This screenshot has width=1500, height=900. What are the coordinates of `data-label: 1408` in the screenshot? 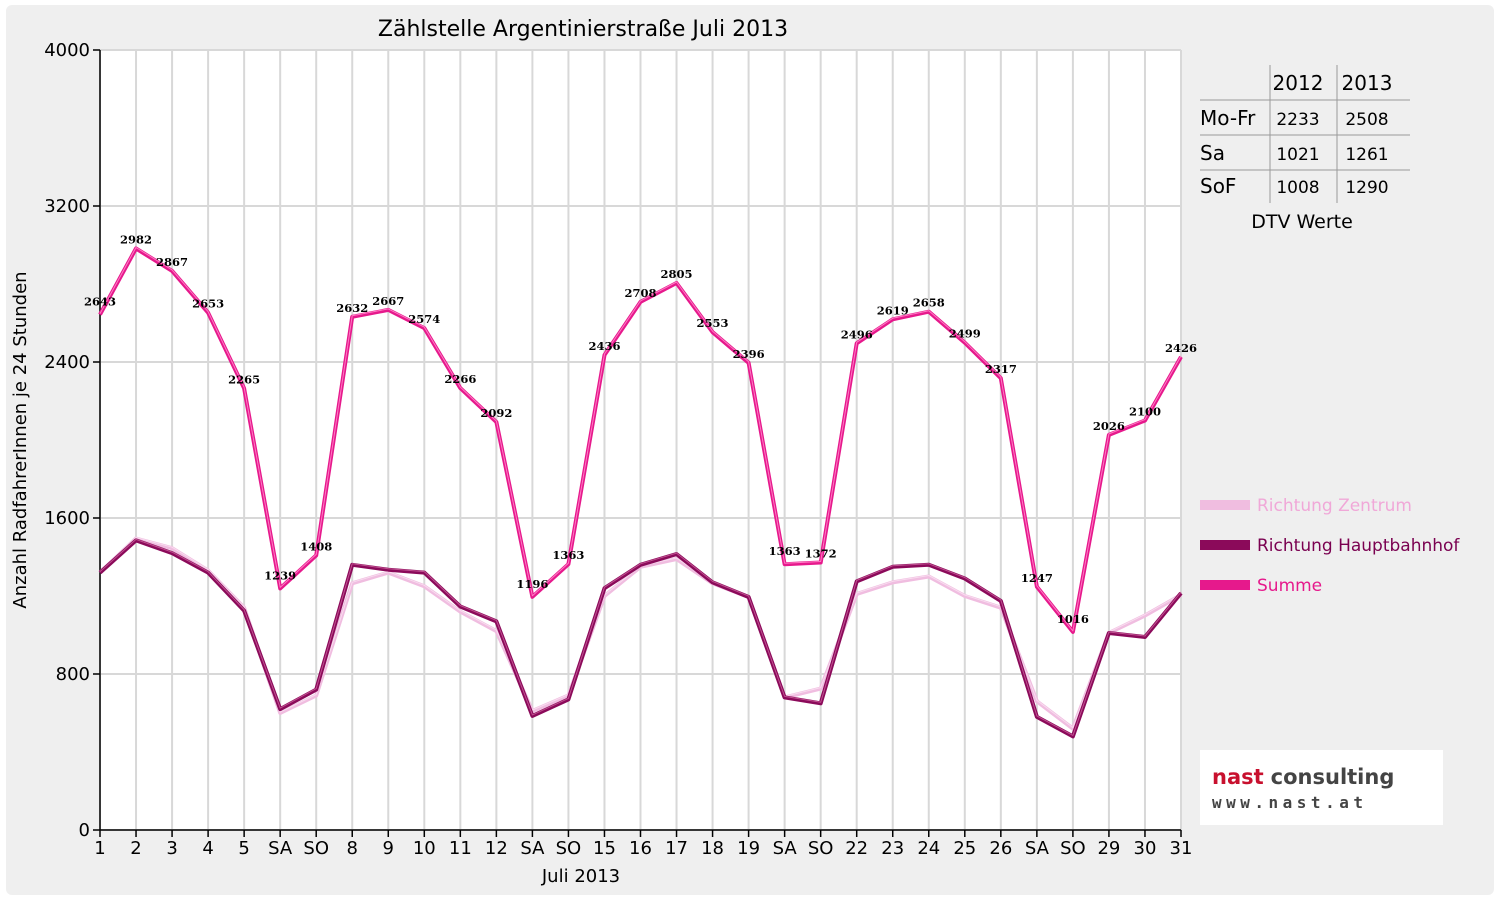 It's located at (316, 546).